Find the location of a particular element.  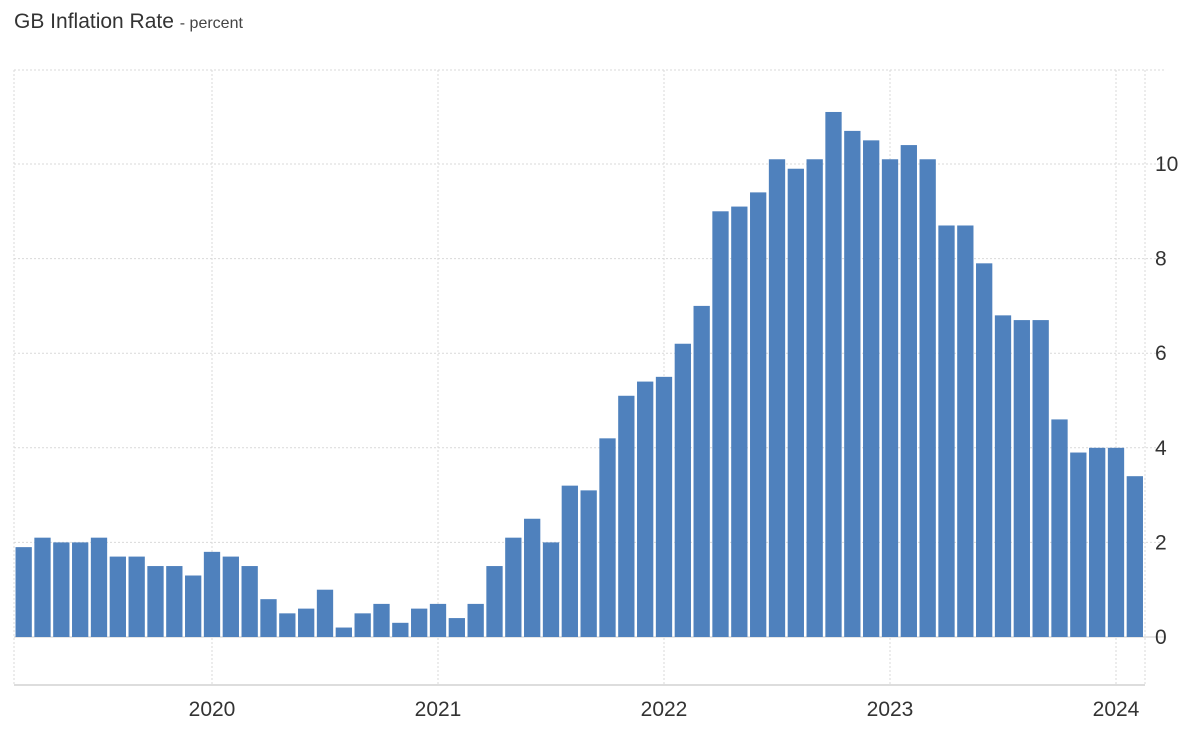

x-tick-label: 2022 is located at coordinates (664, 709).